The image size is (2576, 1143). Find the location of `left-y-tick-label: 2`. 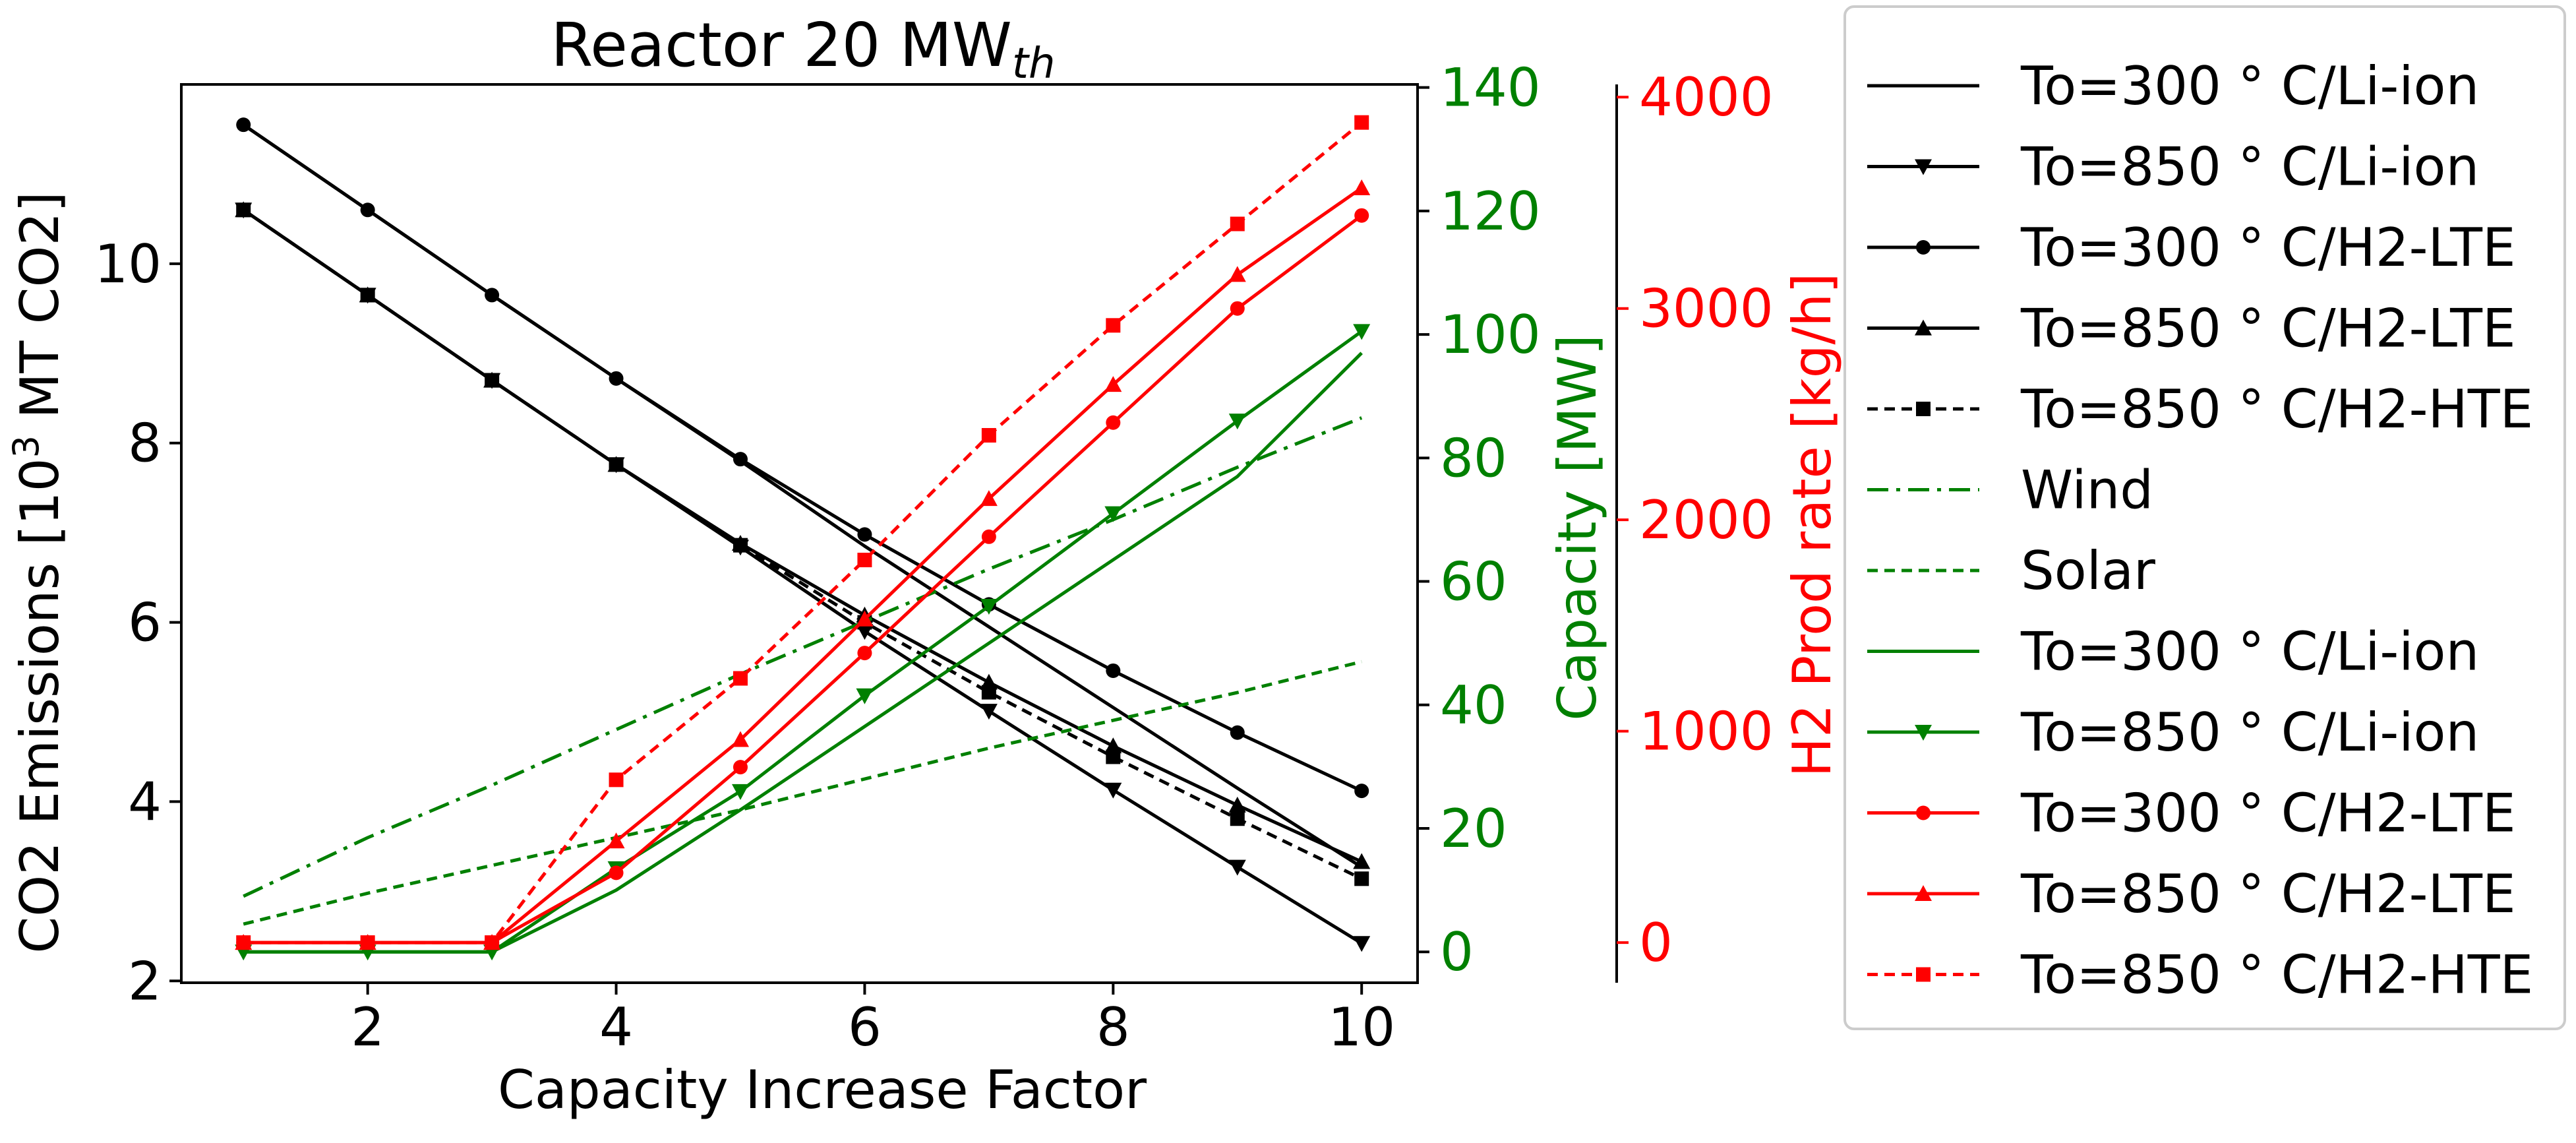

left-y-tick-label: 2 is located at coordinates (145, 981).